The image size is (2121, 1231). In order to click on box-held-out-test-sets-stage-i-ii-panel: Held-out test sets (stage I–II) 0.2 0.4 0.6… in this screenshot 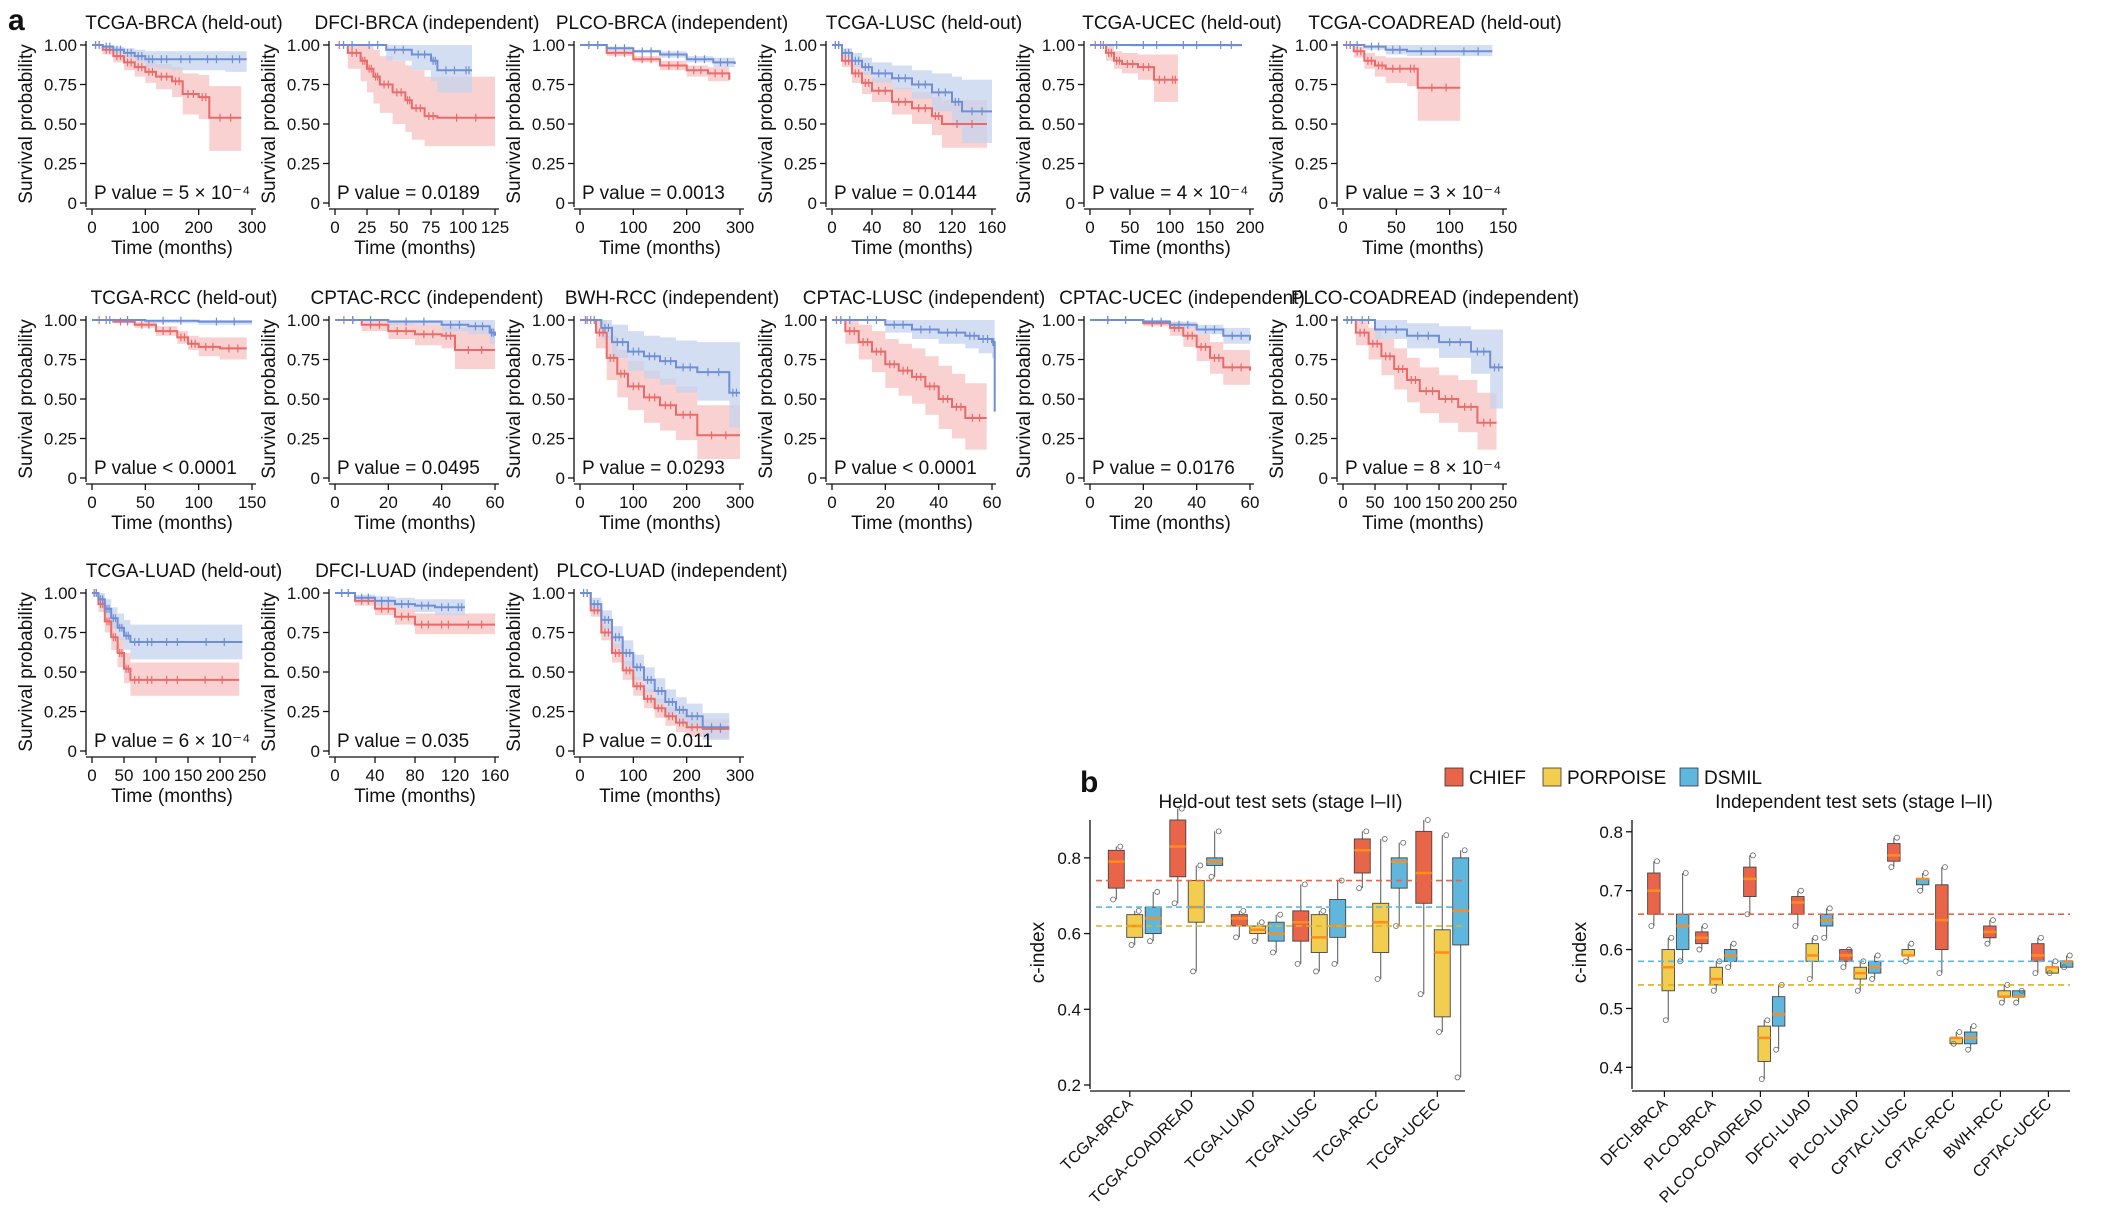, I will do `click(1249, 999)`.